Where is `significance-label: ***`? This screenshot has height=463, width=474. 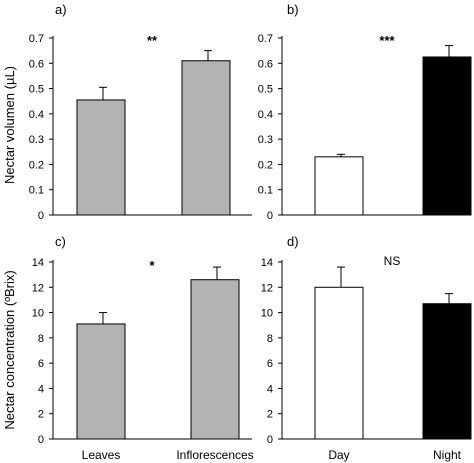 significance-label: *** is located at coordinates (387, 40).